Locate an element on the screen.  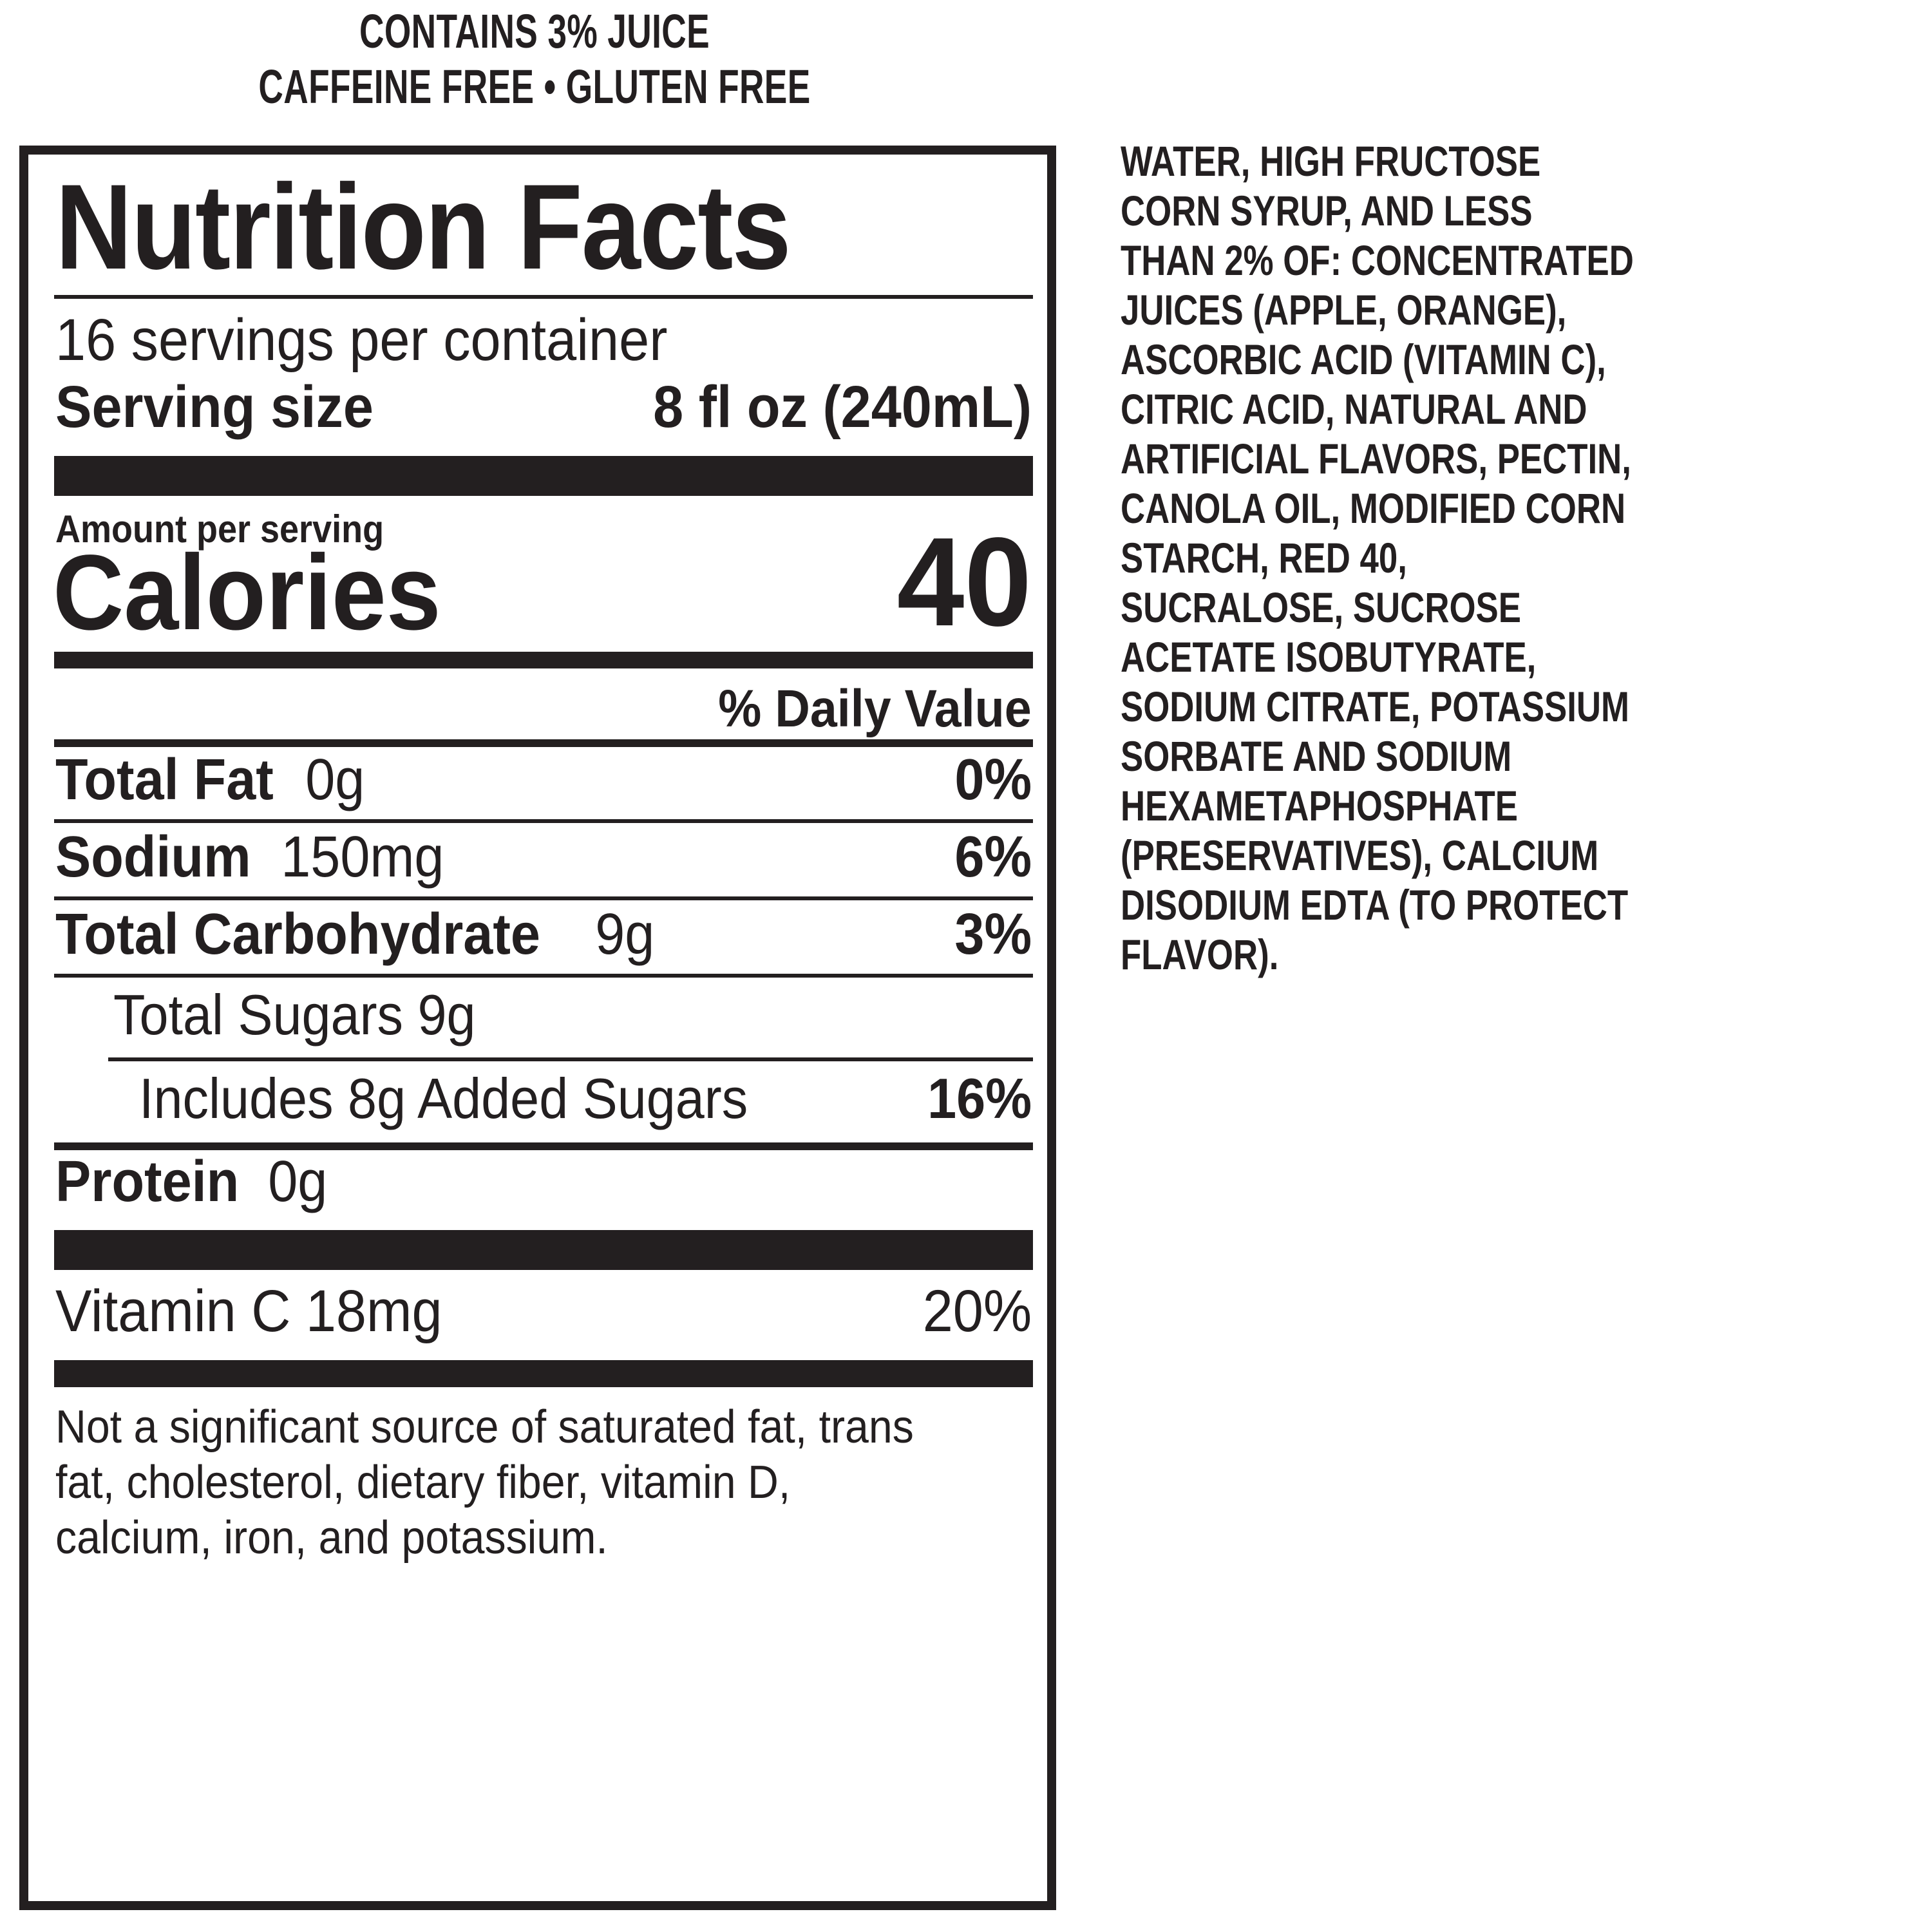
nutrient-dv-sodium: 6% is located at coordinates (993, 857).